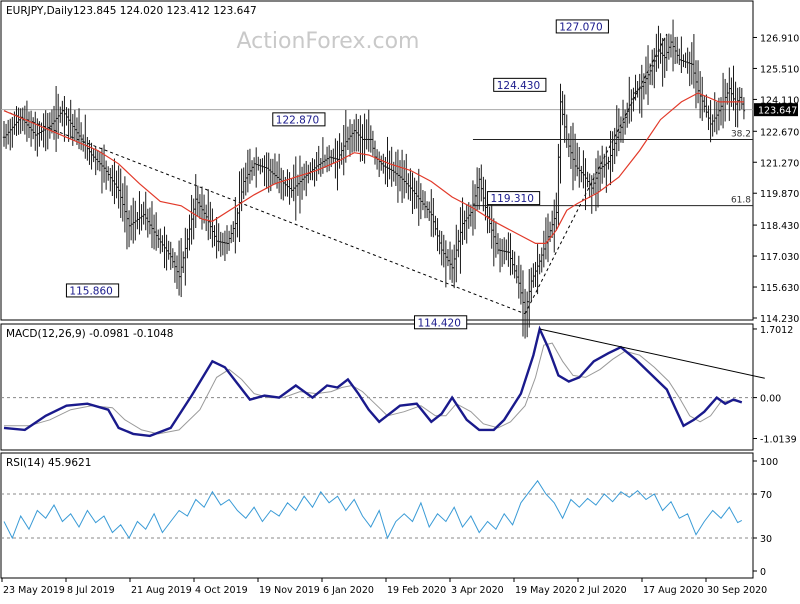  Describe the element at coordinates (778, 440) in the screenshot. I see `macd-tick-label: -1.0139` at that location.